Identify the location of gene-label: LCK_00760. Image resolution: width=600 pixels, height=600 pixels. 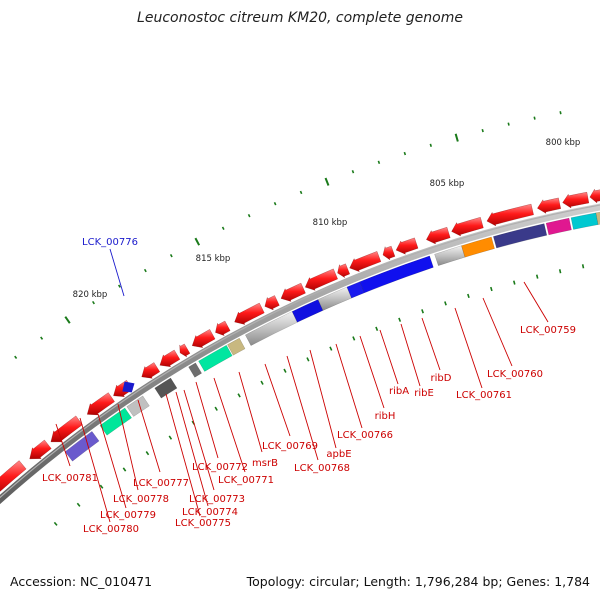
(515, 374).